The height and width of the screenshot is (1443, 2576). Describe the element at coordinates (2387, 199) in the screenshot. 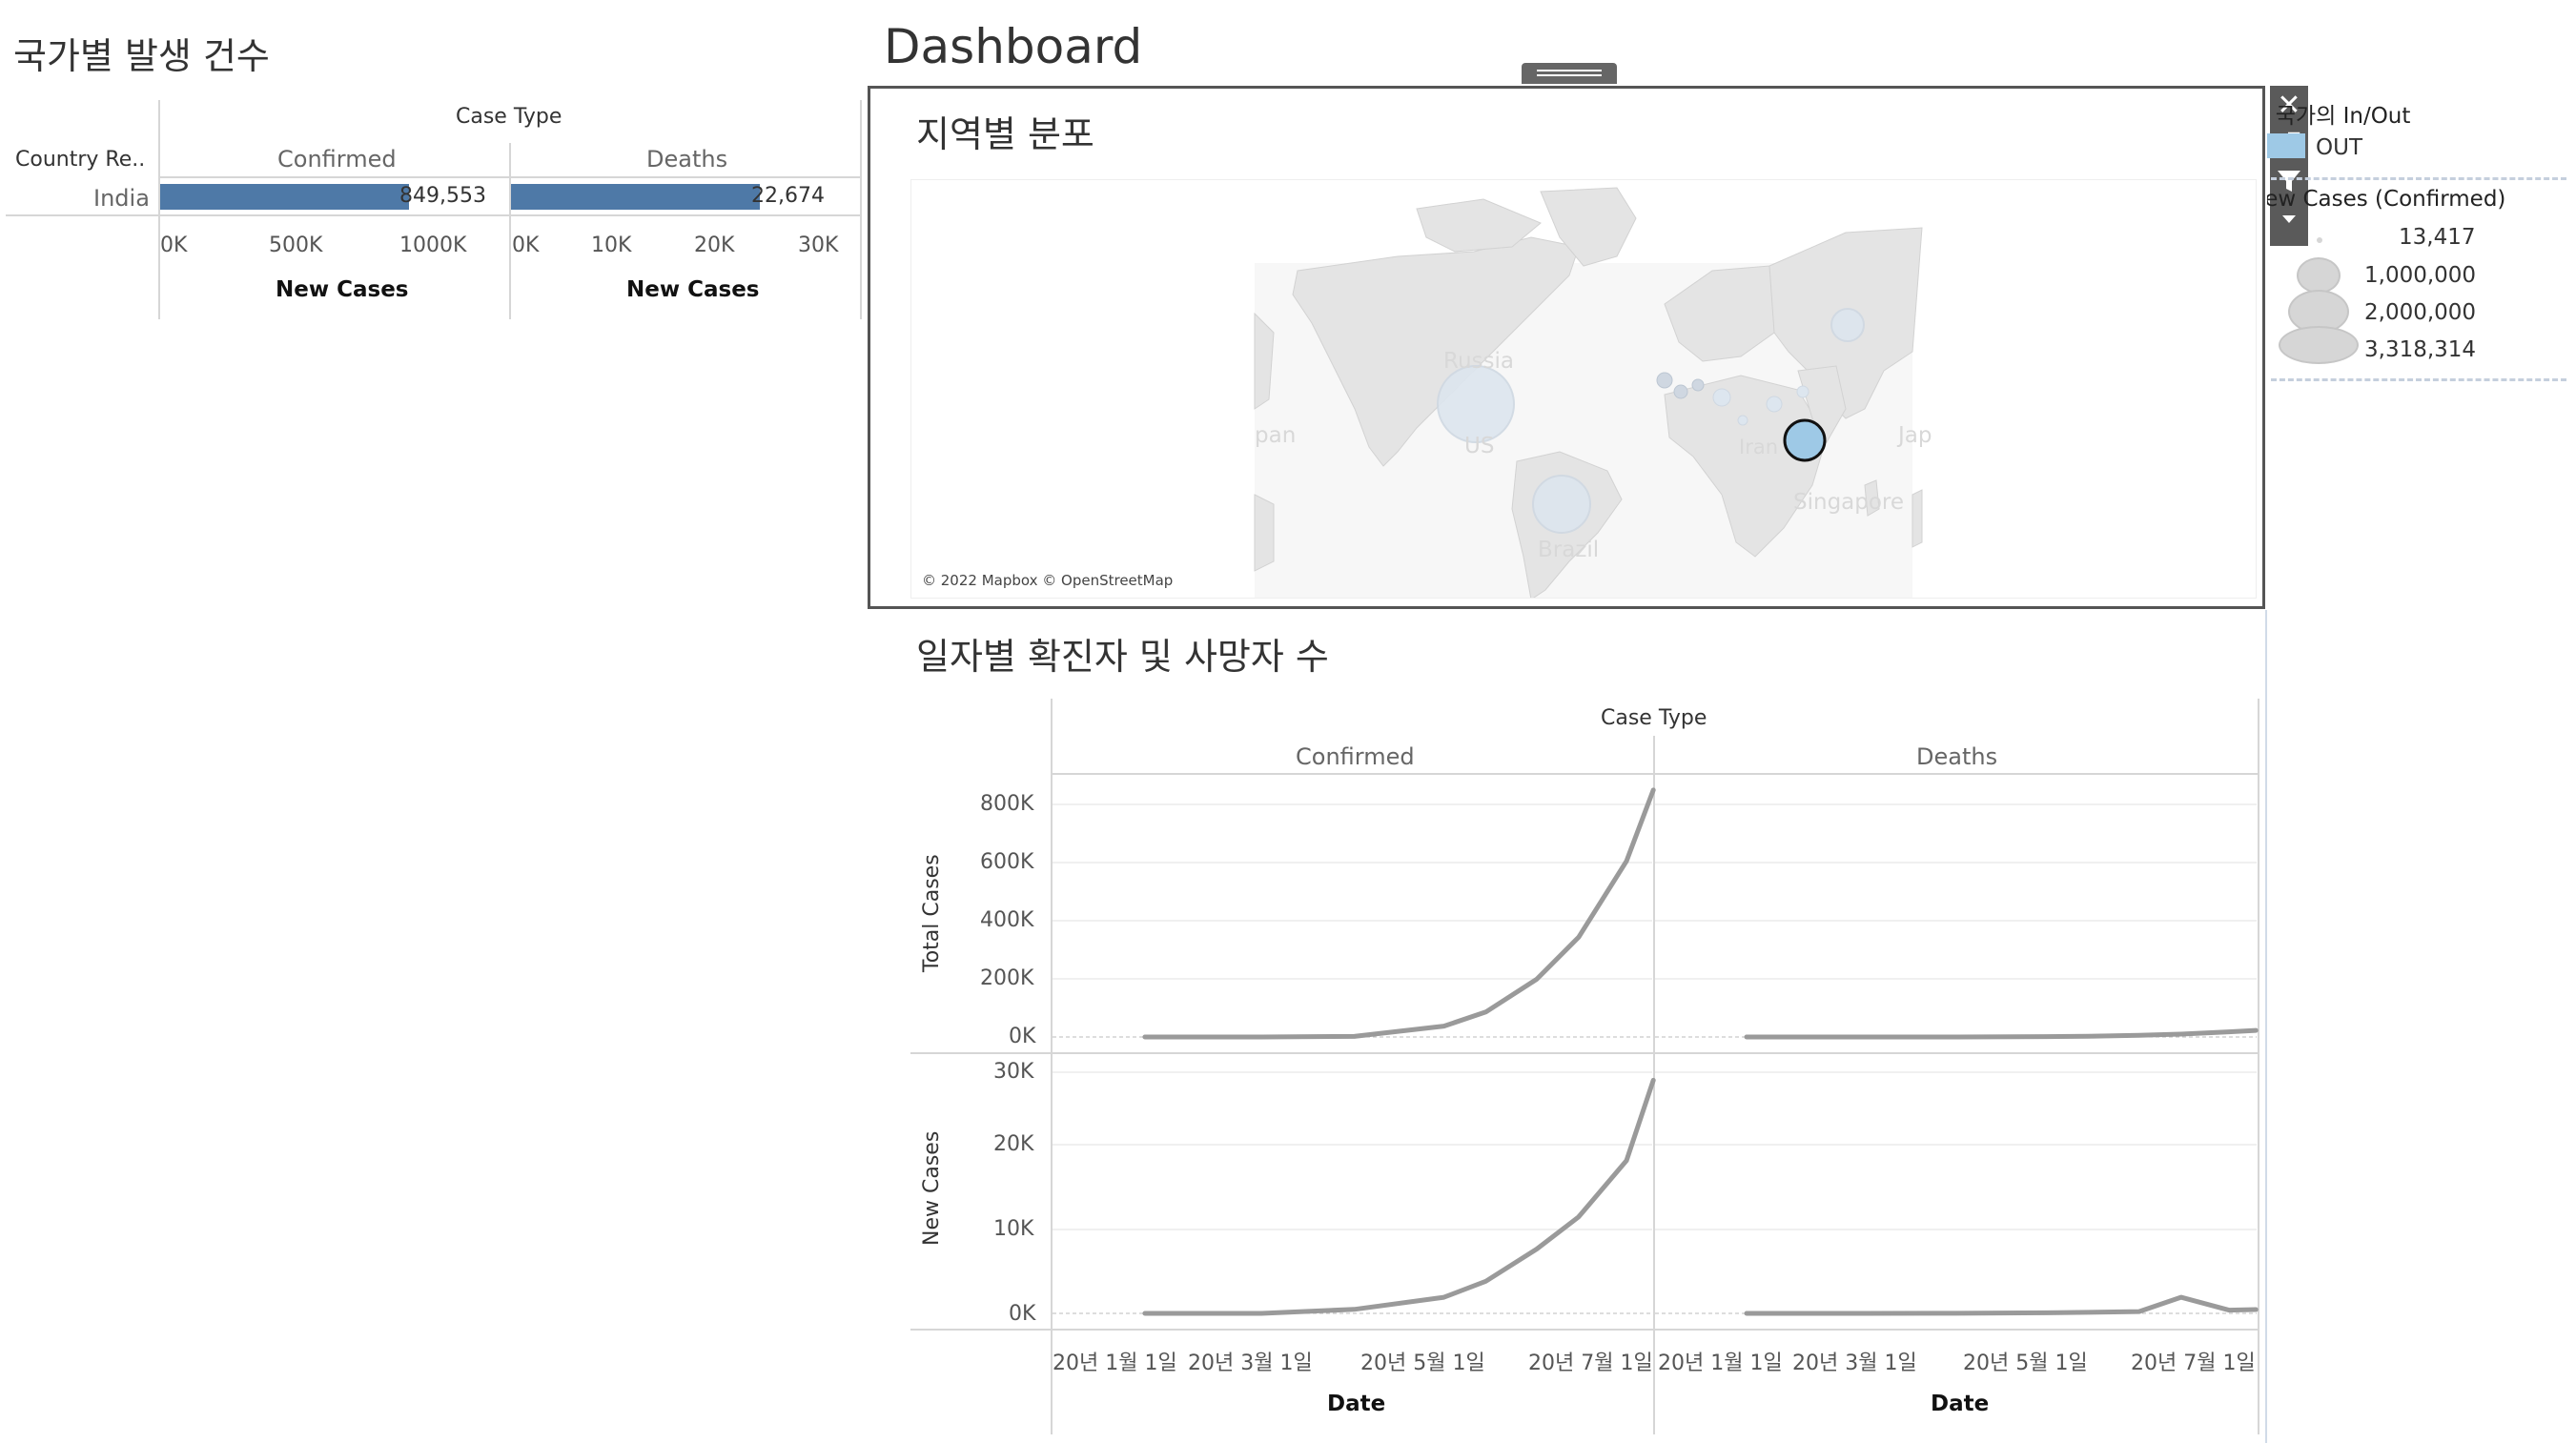

I see `size-legend-title: New Cases (Confirmed)` at that location.